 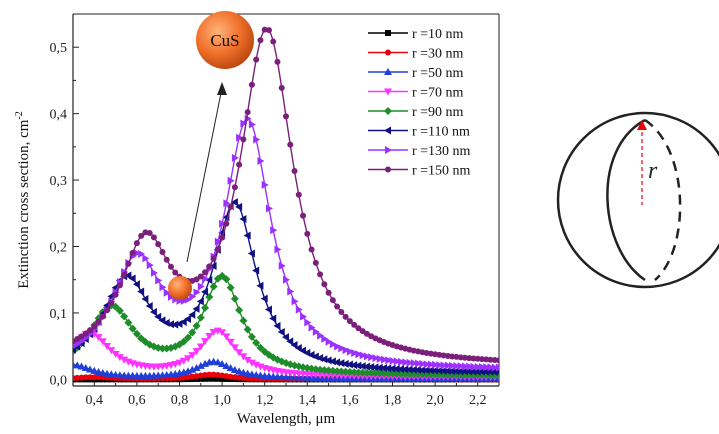 What do you see at coordinates (438, 112) in the screenshot?
I see `legend-label: r =90 nm` at bounding box center [438, 112].